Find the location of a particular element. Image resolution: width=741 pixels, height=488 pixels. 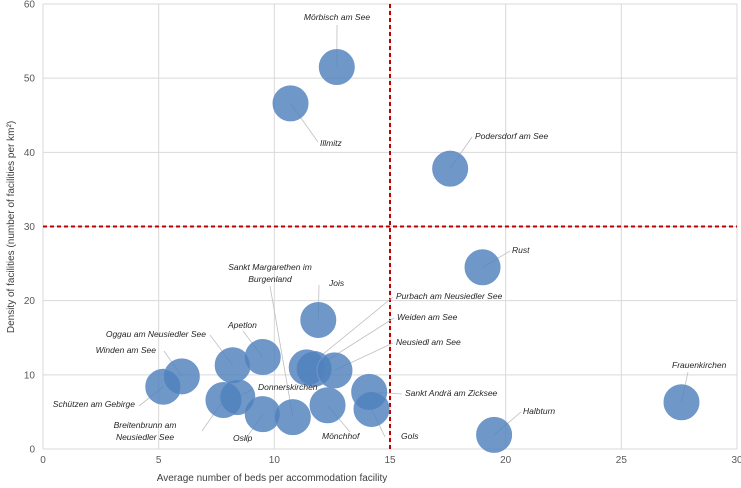

x-tick-label: 25 is located at coordinates (622, 460).